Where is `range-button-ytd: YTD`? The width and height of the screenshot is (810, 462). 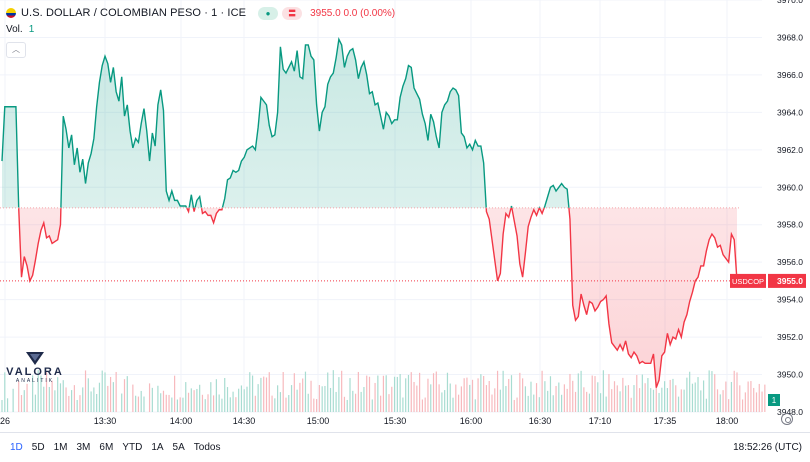 range-button-ytd: YTD is located at coordinates (132, 447).